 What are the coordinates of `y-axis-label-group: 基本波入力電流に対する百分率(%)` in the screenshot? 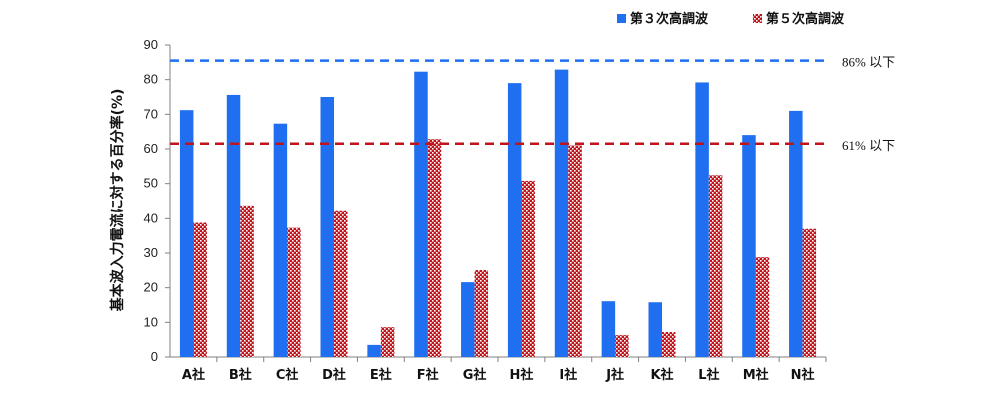 It's located at (117, 200).